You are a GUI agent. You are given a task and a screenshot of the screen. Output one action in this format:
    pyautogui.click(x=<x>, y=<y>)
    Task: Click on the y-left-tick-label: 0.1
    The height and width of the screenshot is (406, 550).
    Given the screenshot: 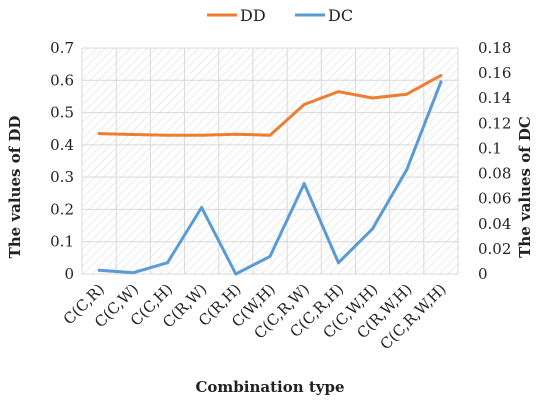 What is the action you would take?
    pyautogui.click(x=62, y=242)
    